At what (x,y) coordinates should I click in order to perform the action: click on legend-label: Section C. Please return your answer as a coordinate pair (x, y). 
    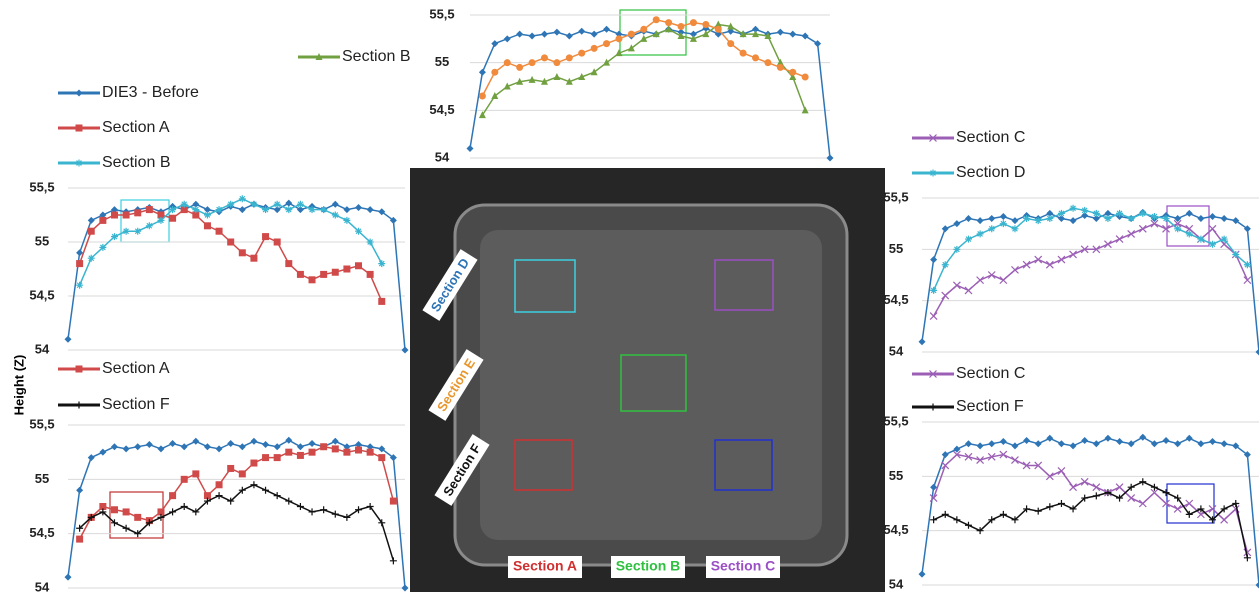
    Looking at the image, I should click on (990, 373).